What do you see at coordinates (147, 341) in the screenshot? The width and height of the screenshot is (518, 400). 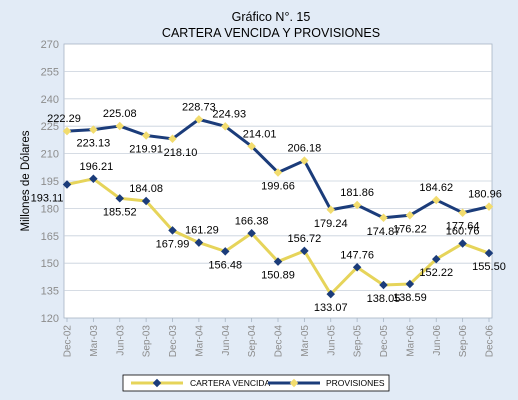 I see `x-tick-label: Sep-03` at bounding box center [147, 341].